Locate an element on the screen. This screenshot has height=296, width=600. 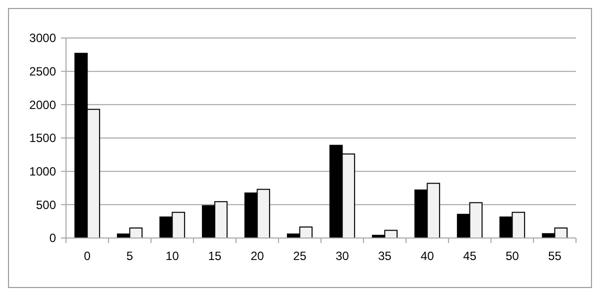
x-tick-label: 45 is located at coordinates (470, 256).